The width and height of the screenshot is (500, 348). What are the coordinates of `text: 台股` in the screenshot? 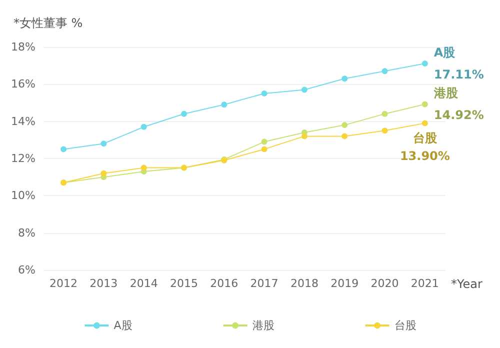 It's located at (424, 138).